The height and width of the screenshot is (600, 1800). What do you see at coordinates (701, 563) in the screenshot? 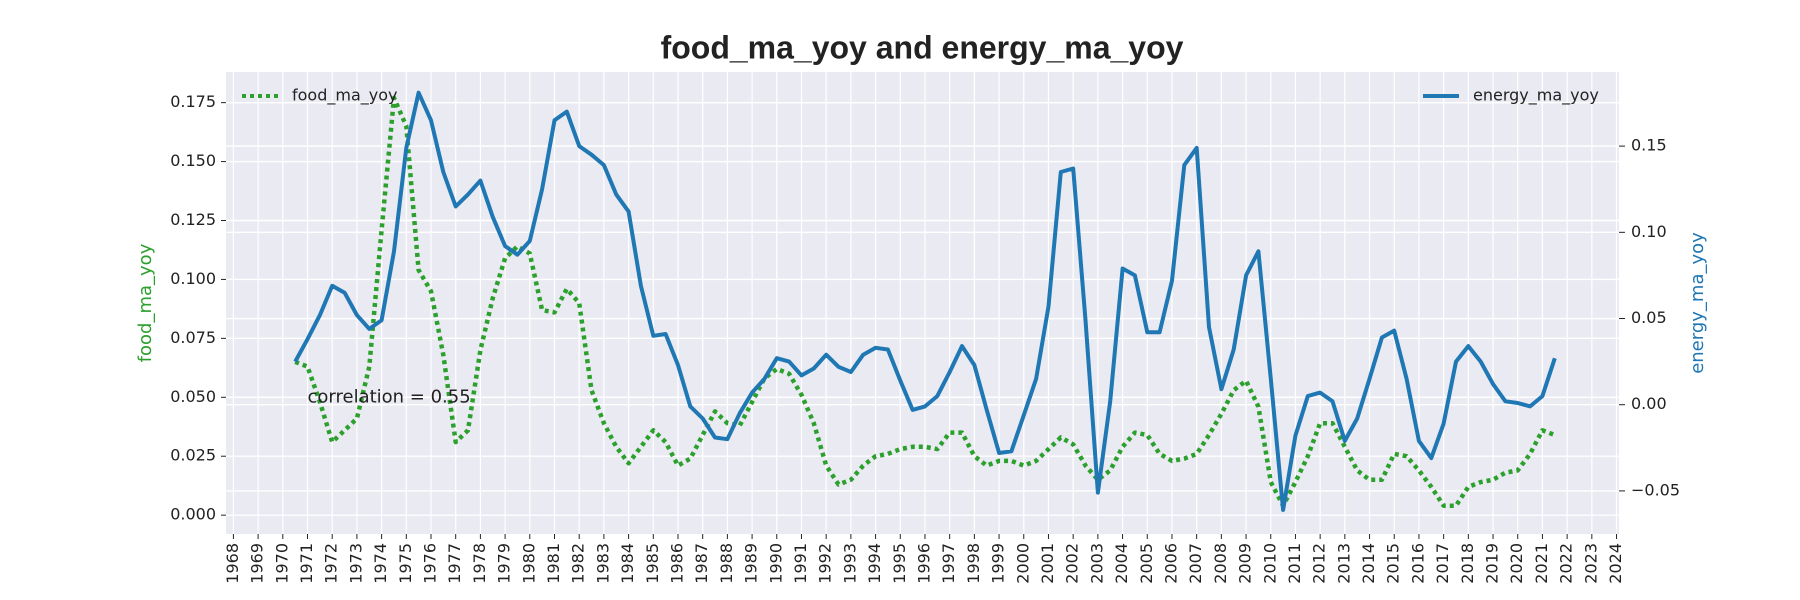
I see `x-tick-label: 1987` at bounding box center [701, 563].